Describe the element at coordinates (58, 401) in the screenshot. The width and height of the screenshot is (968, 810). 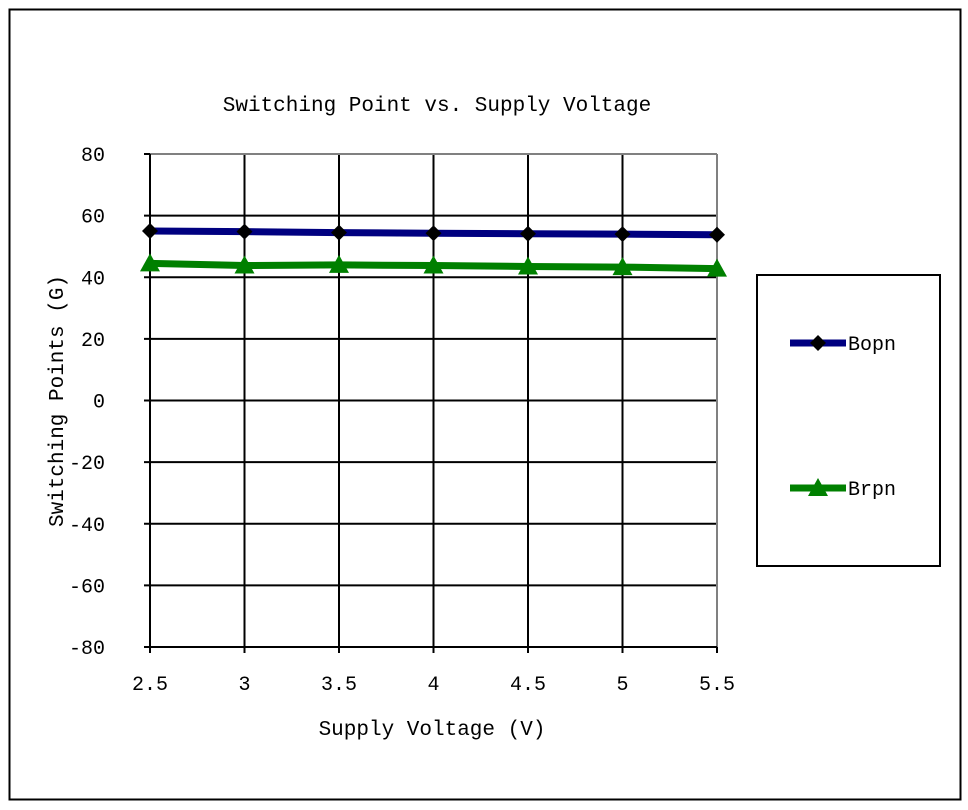
I see `y-axis-label: Switching Points (G)` at that location.